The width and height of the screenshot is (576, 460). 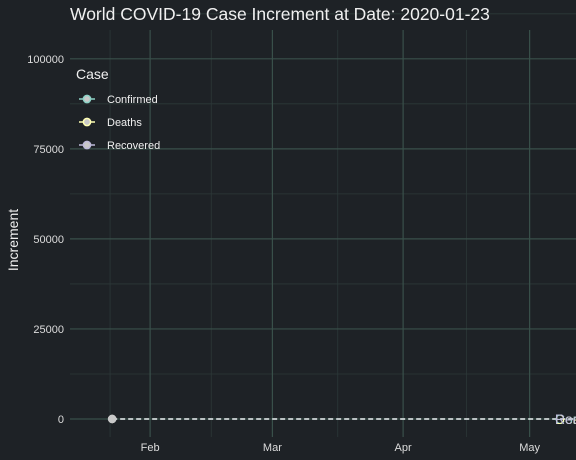 I want to click on legend-label-recovered: Recovered, so click(x=133, y=146).